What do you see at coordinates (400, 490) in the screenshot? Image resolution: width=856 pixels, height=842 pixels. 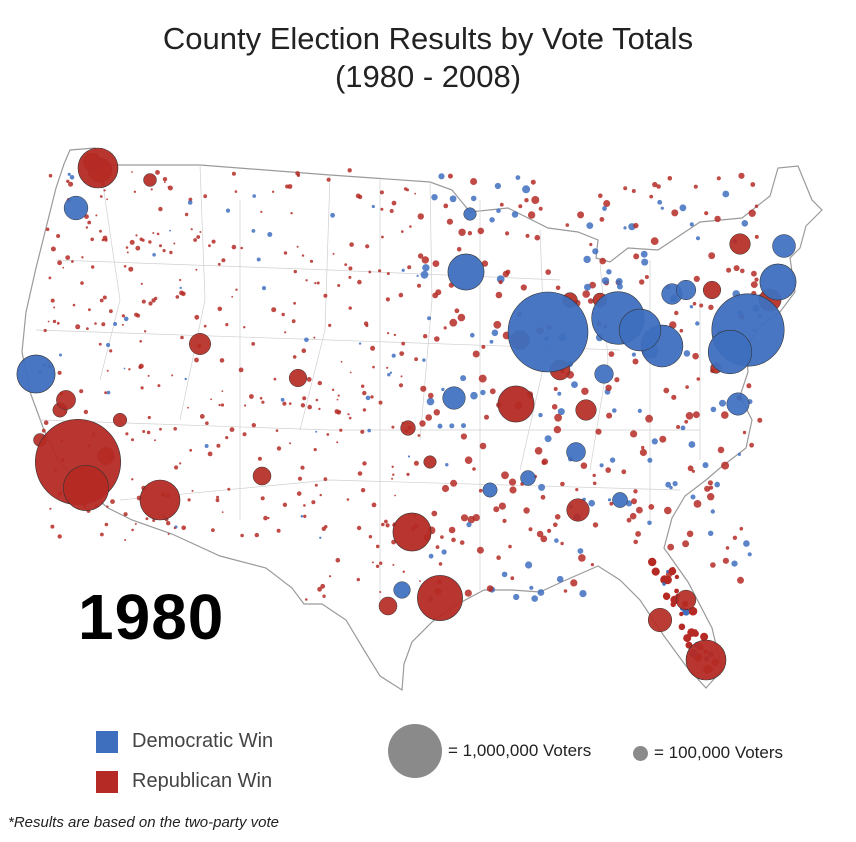 I see `state-border-line` at bounding box center [400, 490].